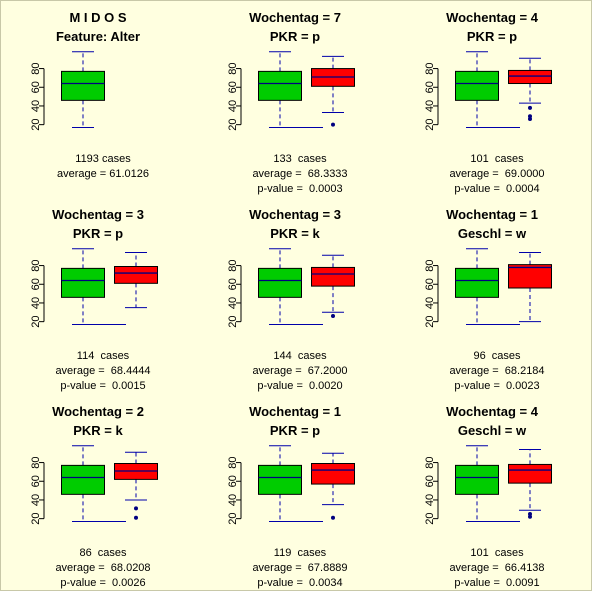 This screenshot has width=592, height=591. What do you see at coordinates (102, 386) in the screenshot?
I see `caption-line: p-value = 0.0015` at bounding box center [102, 386].